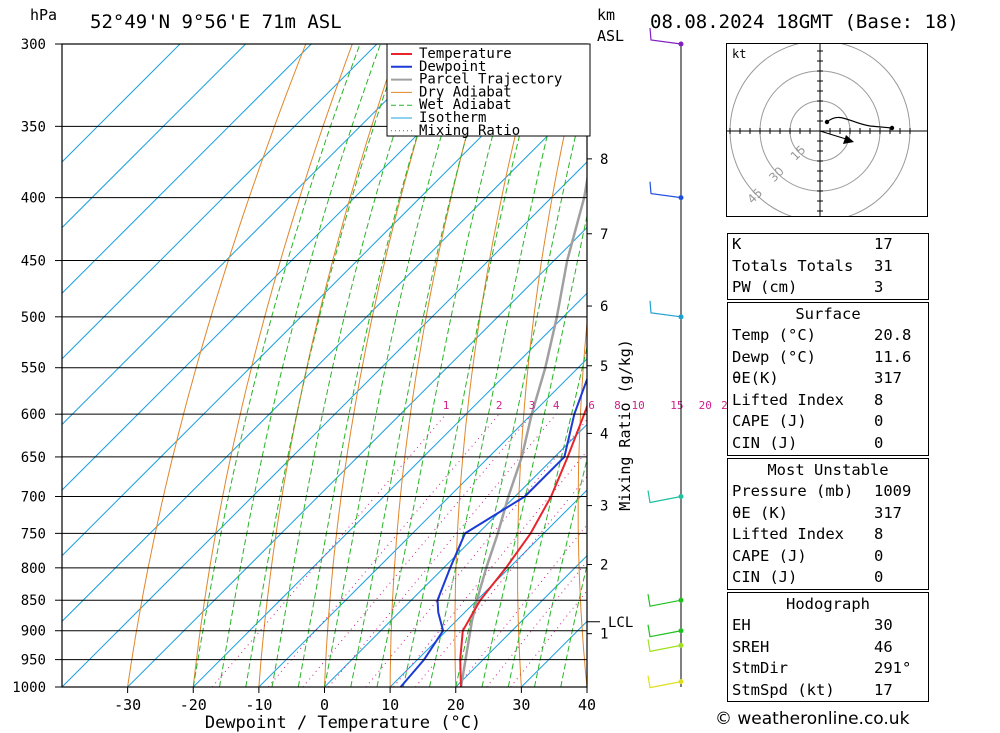  I want to click on pressure-label: 550, so click(33, 369).